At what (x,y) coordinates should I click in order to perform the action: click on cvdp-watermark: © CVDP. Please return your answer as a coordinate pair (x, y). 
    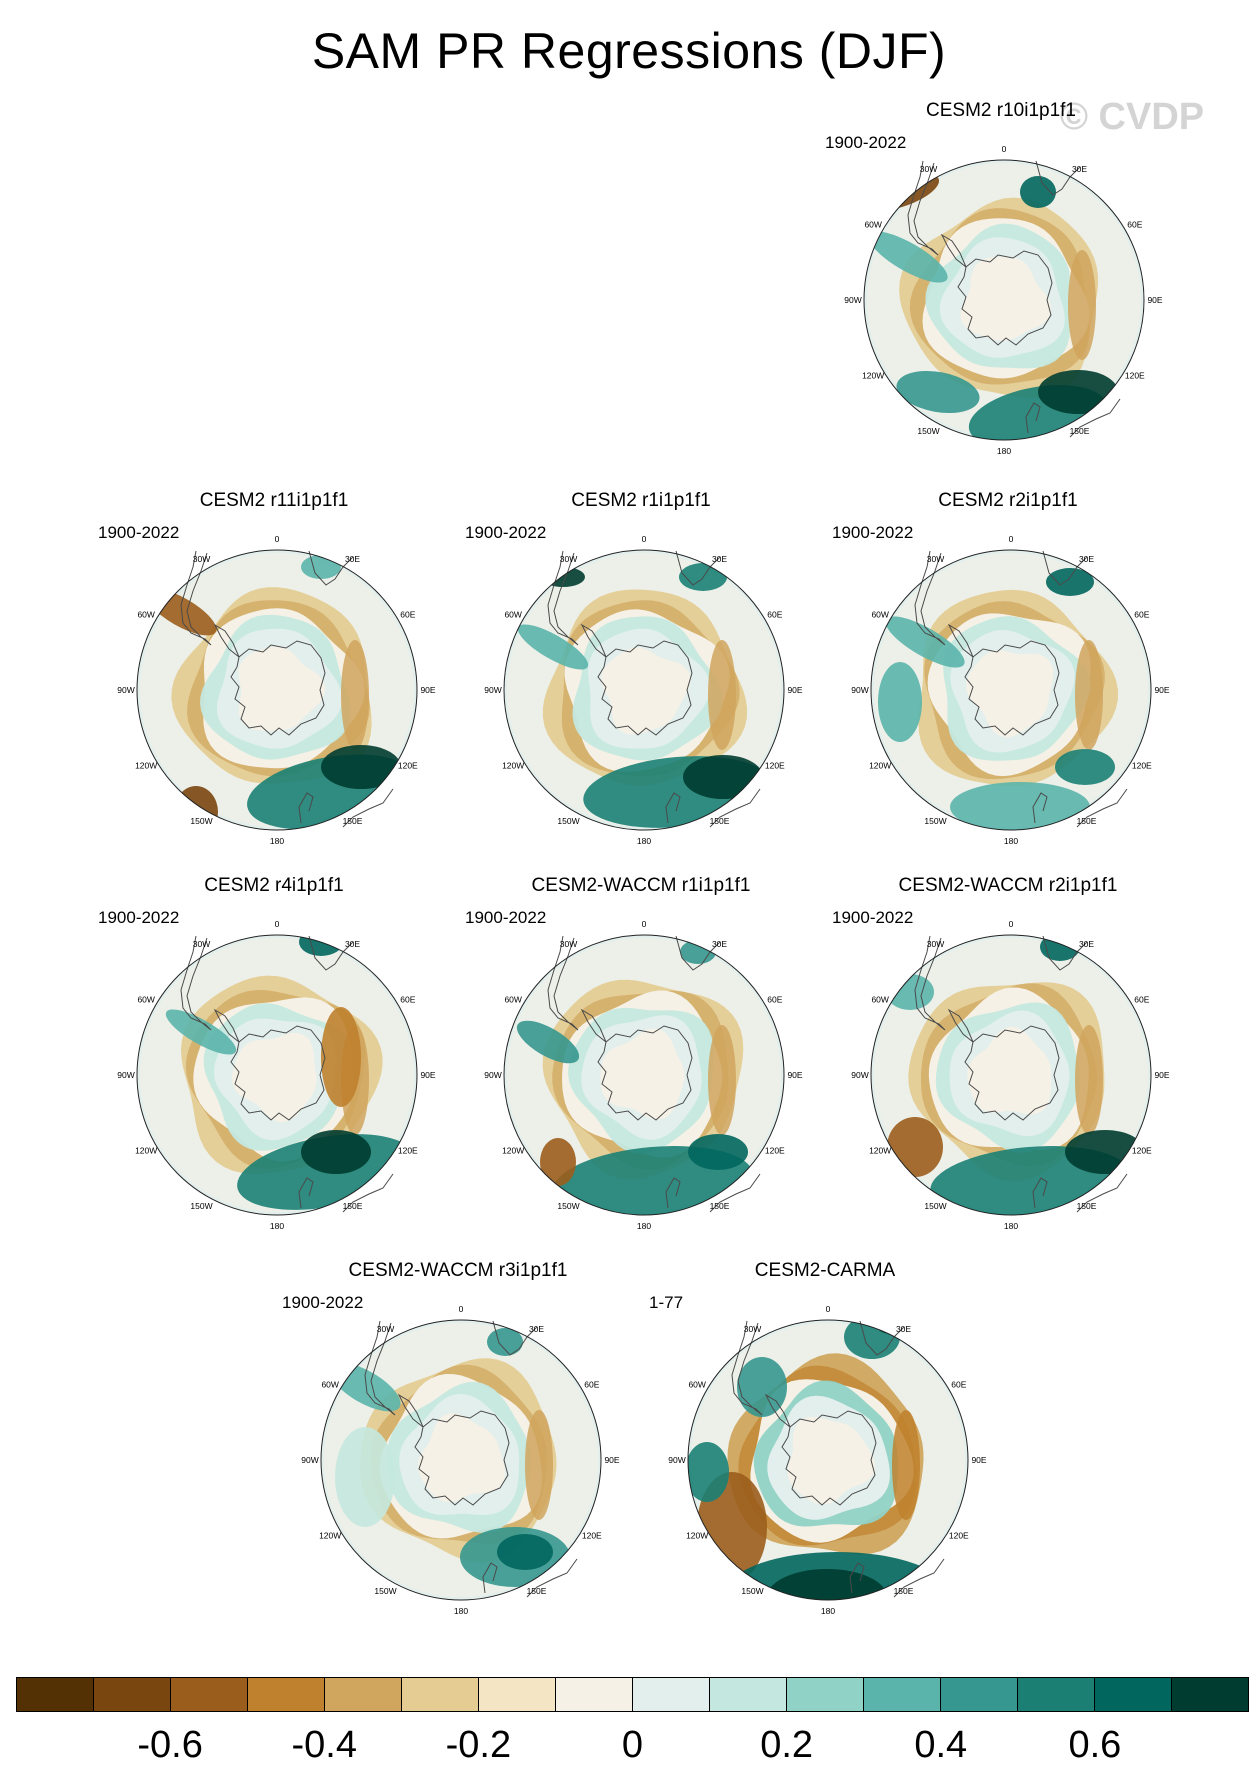
    Looking at the image, I should click on (1132, 117).